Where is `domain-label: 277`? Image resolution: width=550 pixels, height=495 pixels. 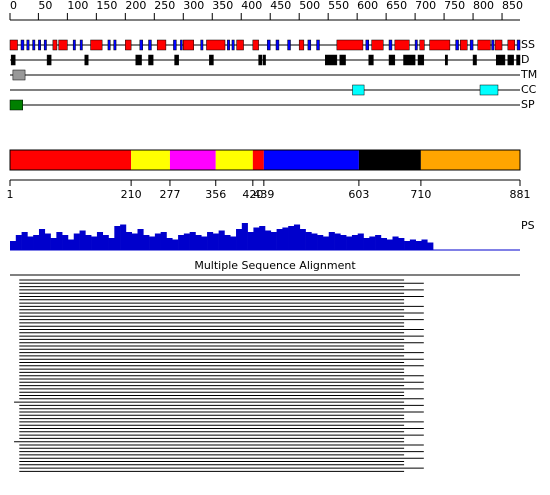
domain-label: 277 is located at coordinates (169, 194).